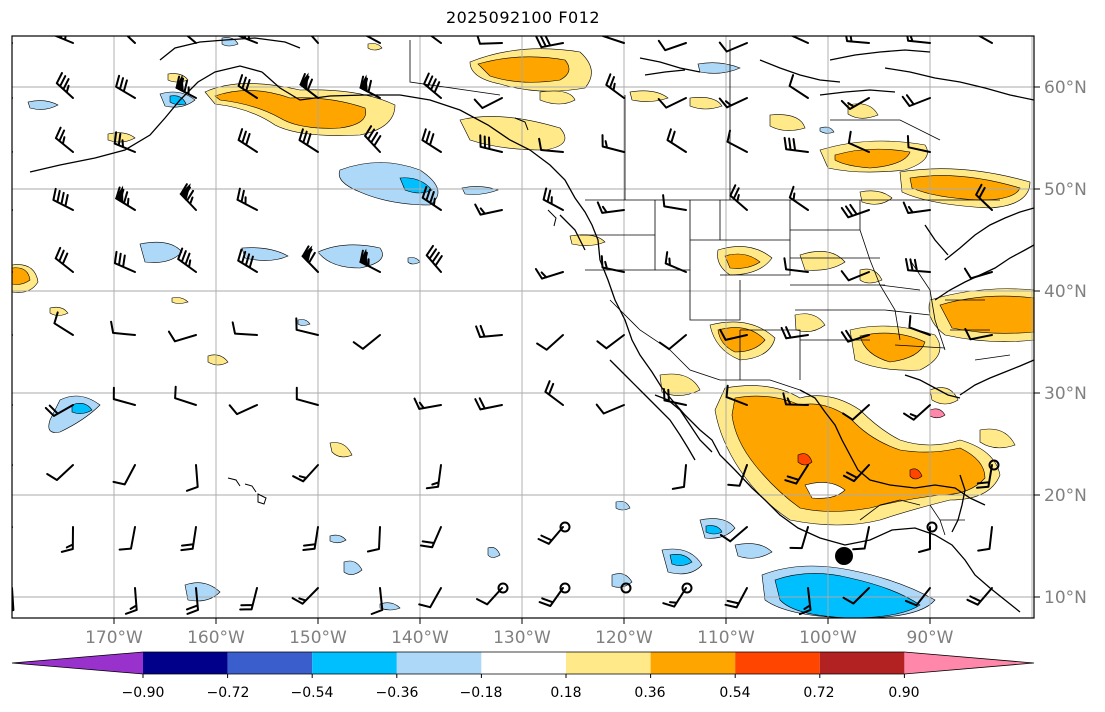 Image resolution: width=1105 pixels, height=712 pixels. I want to click on colorbar-label-neg-054: −0.54, so click(312, 693).